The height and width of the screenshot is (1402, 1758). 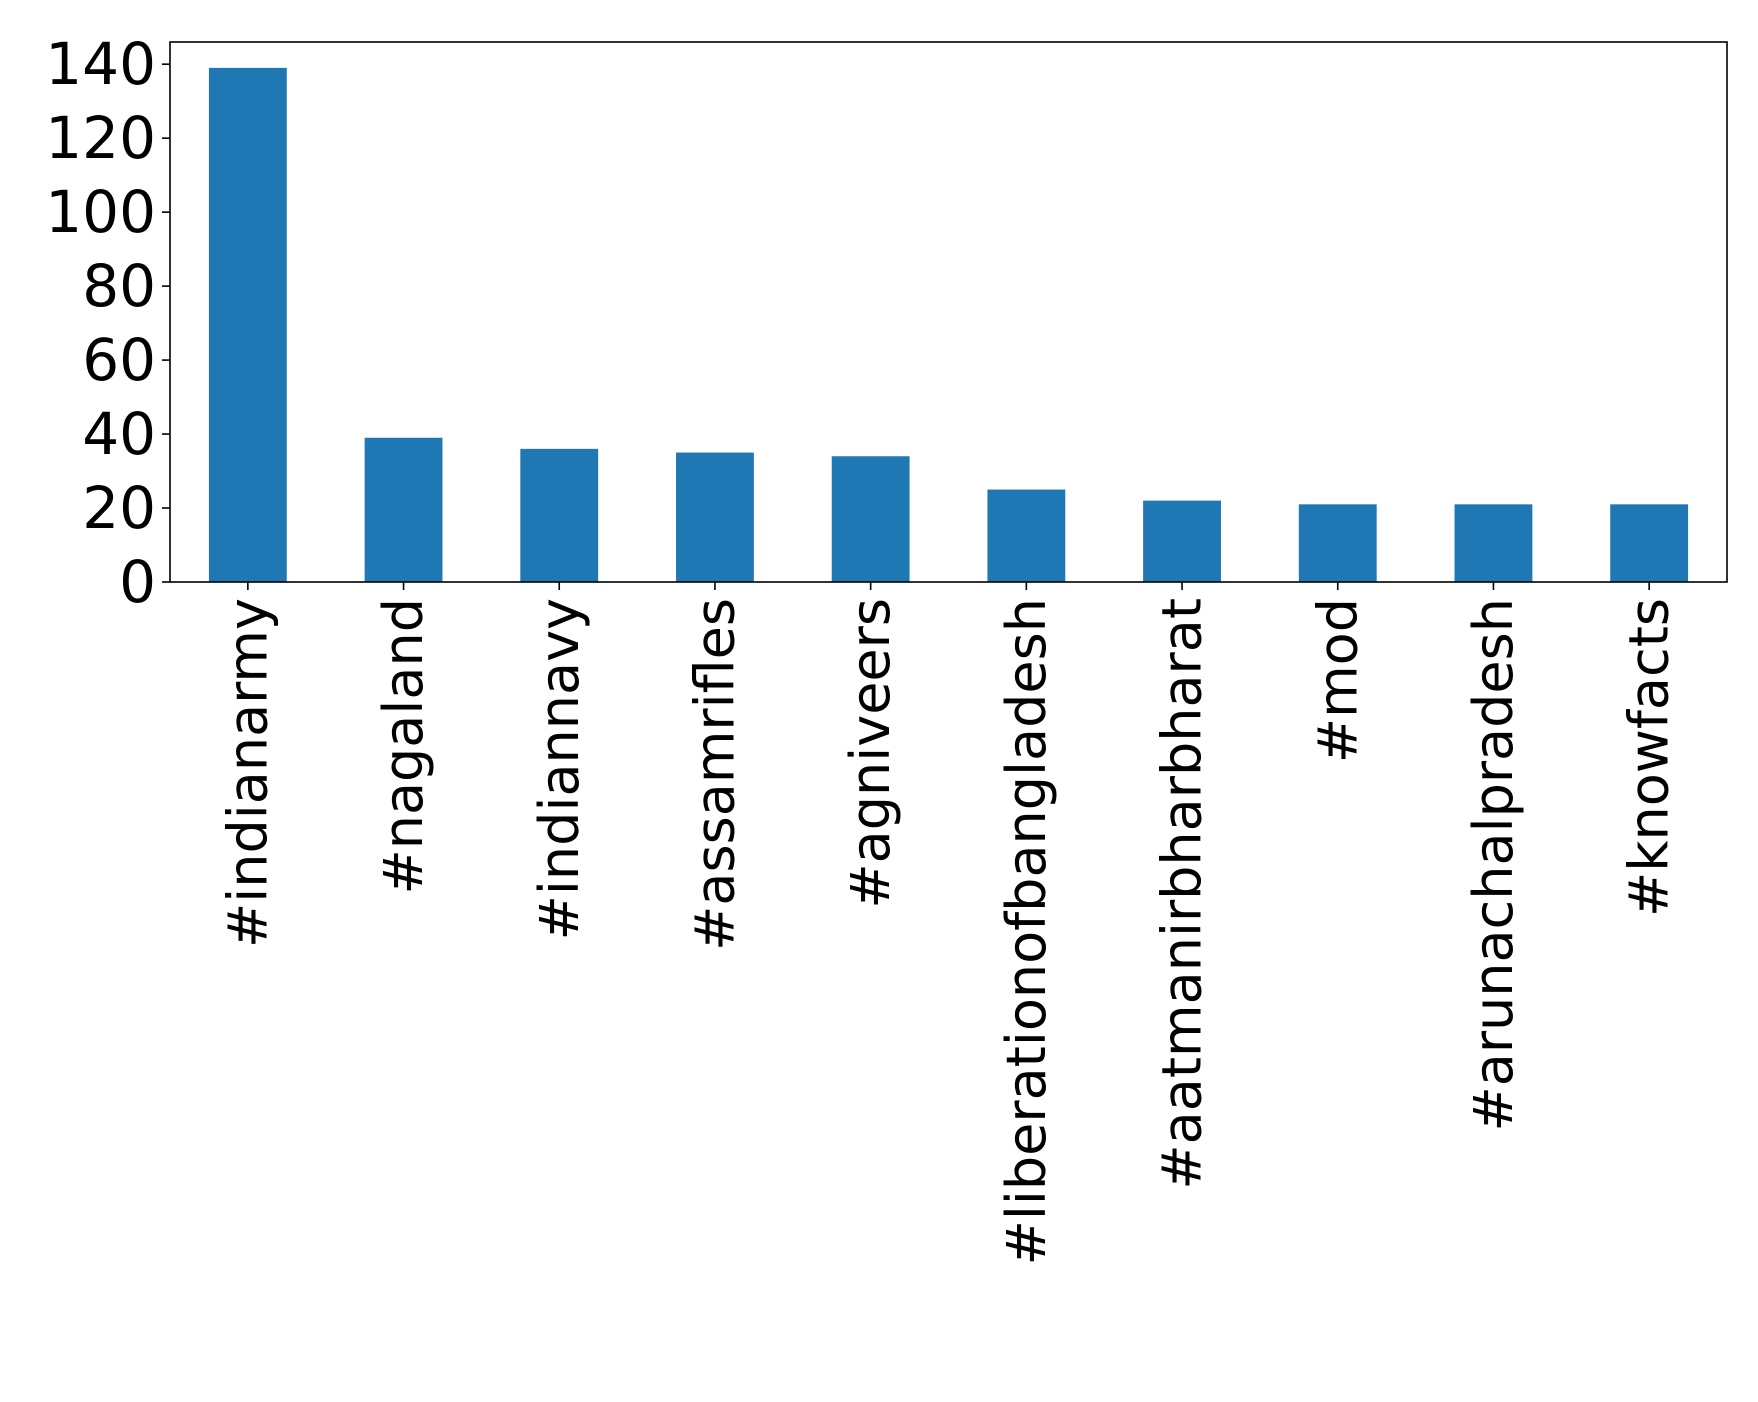 I want to click on x-tick-label: #arunachalpradesh, so click(x=1493, y=865).